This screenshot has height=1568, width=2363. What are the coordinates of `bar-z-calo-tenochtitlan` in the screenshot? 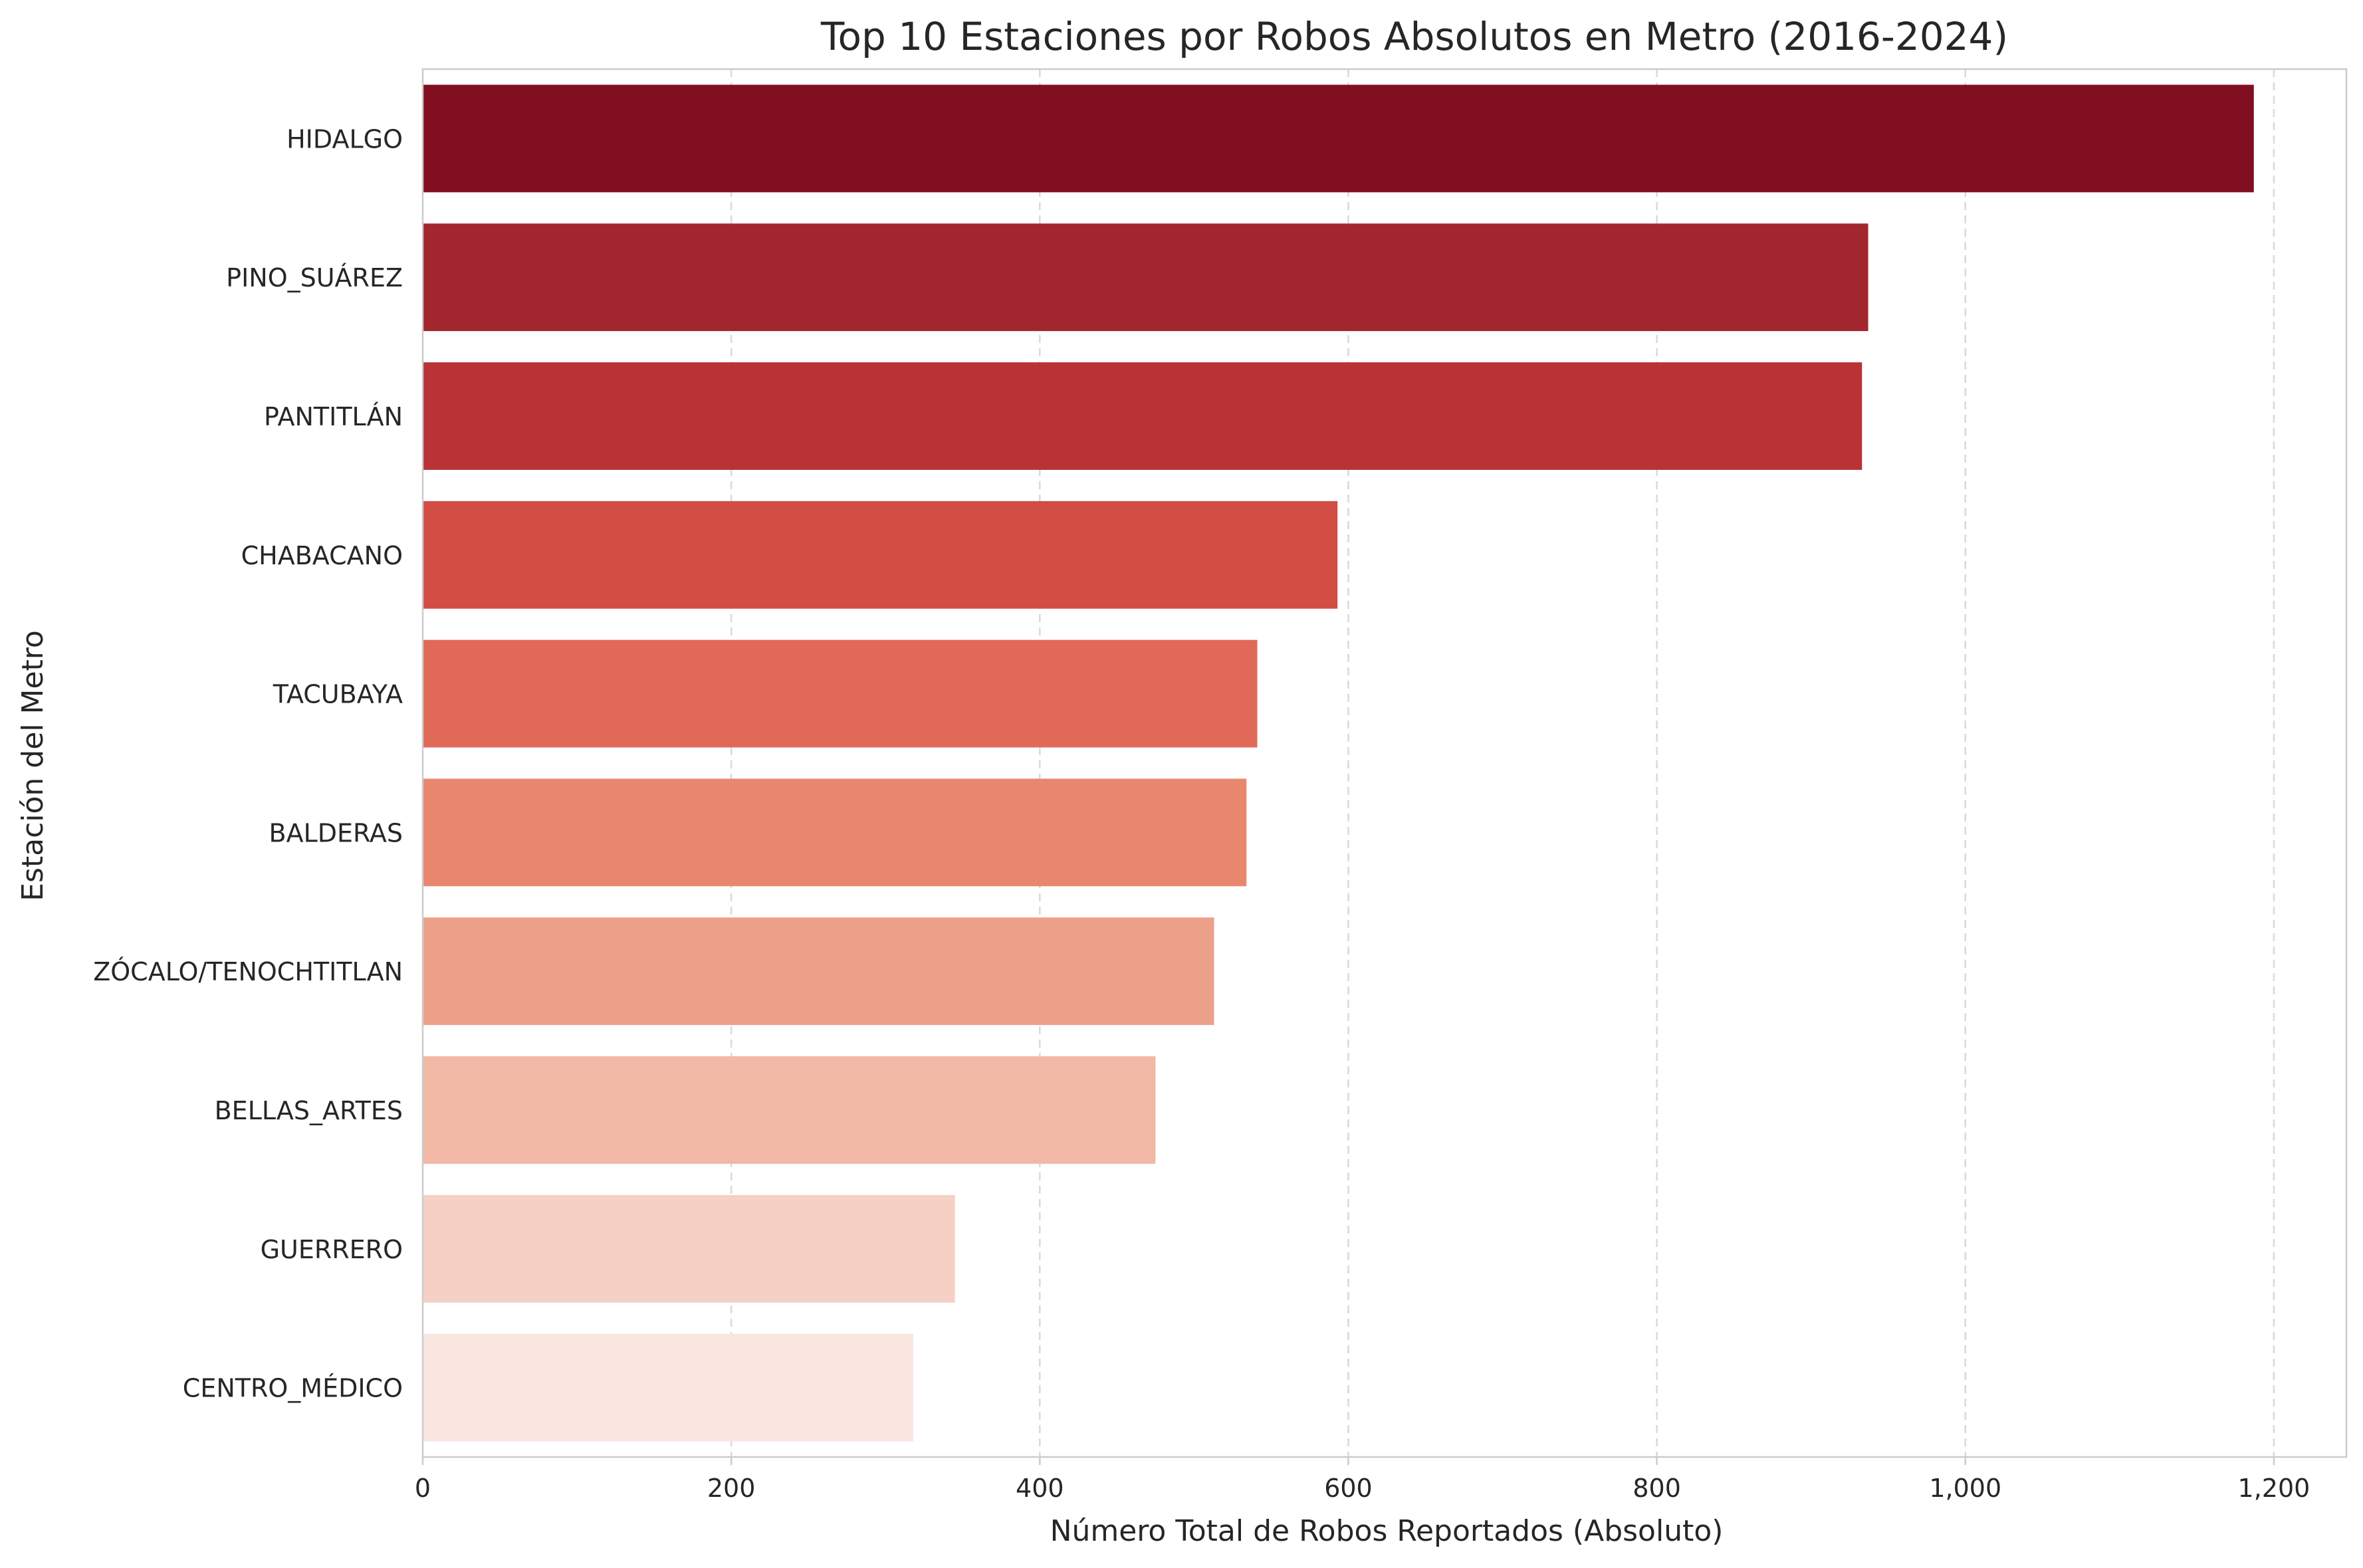 It's located at (819, 971).